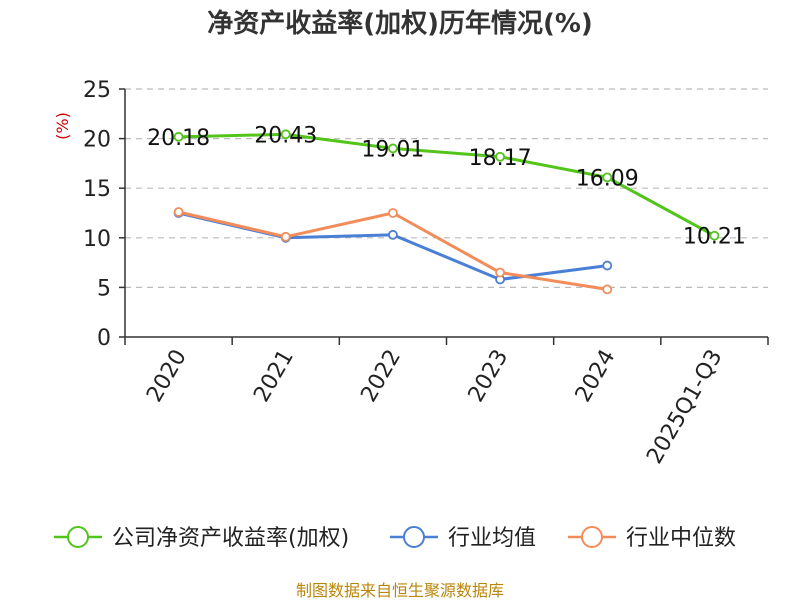  What do you see at coordinates (596, 376) in the screenshot?
I see `x-tick-label: 2024` at bounding box center [596, 376].